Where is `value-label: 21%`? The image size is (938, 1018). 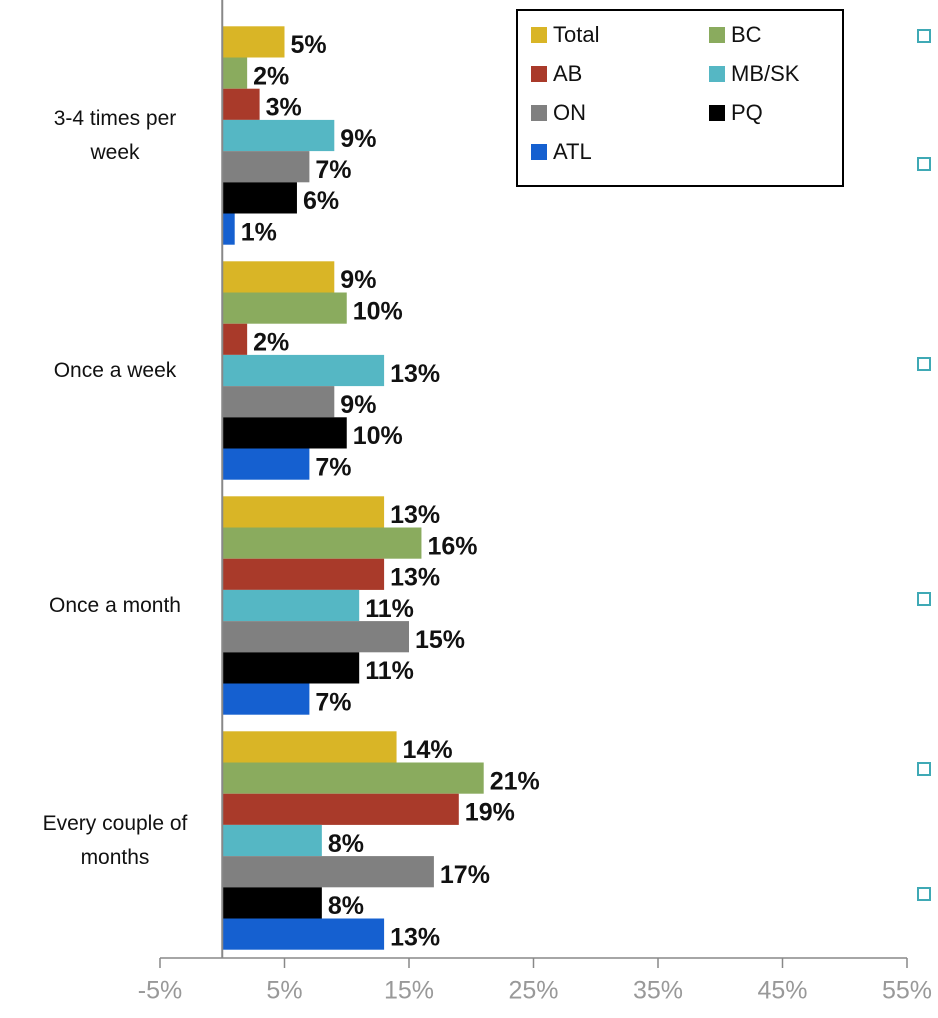
value-label: 21% is located at coordinates (515, 781).